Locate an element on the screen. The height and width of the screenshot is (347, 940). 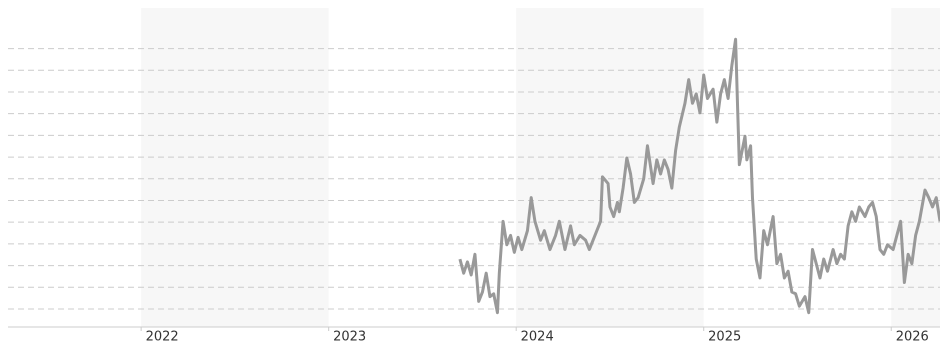
x-tick-label: 2023 is located at coordinates (349, 337).